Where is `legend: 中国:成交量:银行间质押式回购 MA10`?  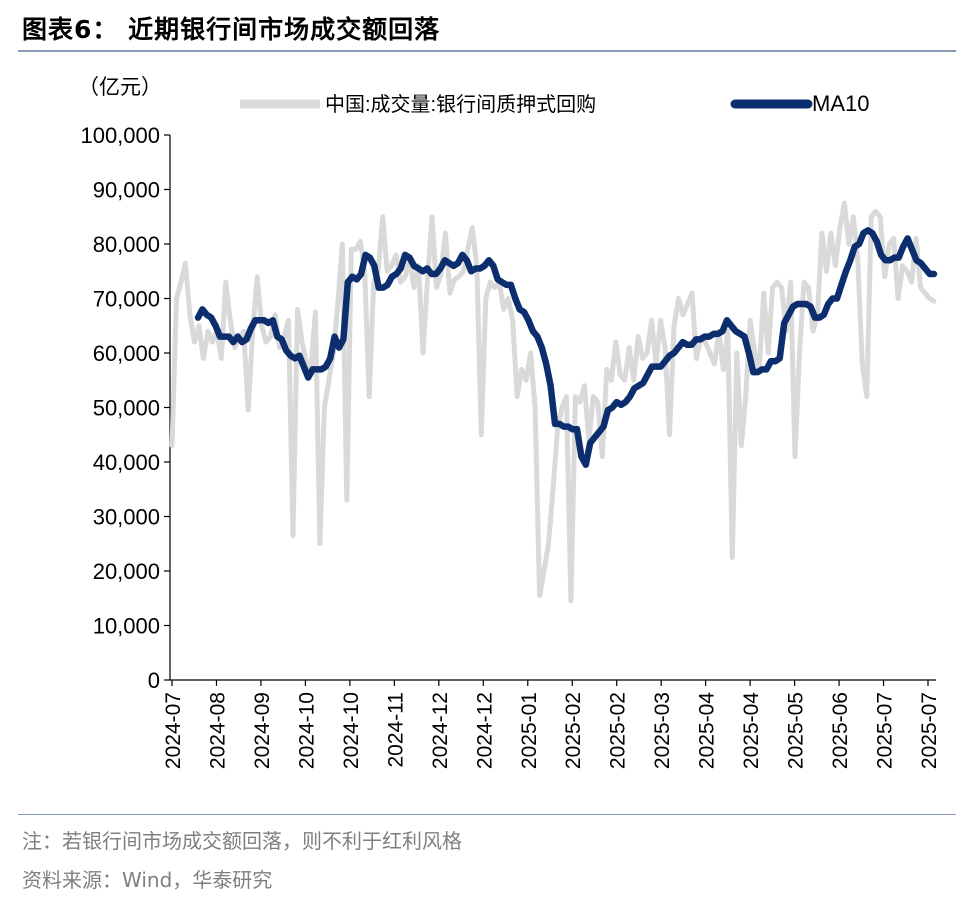 legend: 中国:成交量:银行间质押式回购 MA10 is located at coordinates (554, 103).